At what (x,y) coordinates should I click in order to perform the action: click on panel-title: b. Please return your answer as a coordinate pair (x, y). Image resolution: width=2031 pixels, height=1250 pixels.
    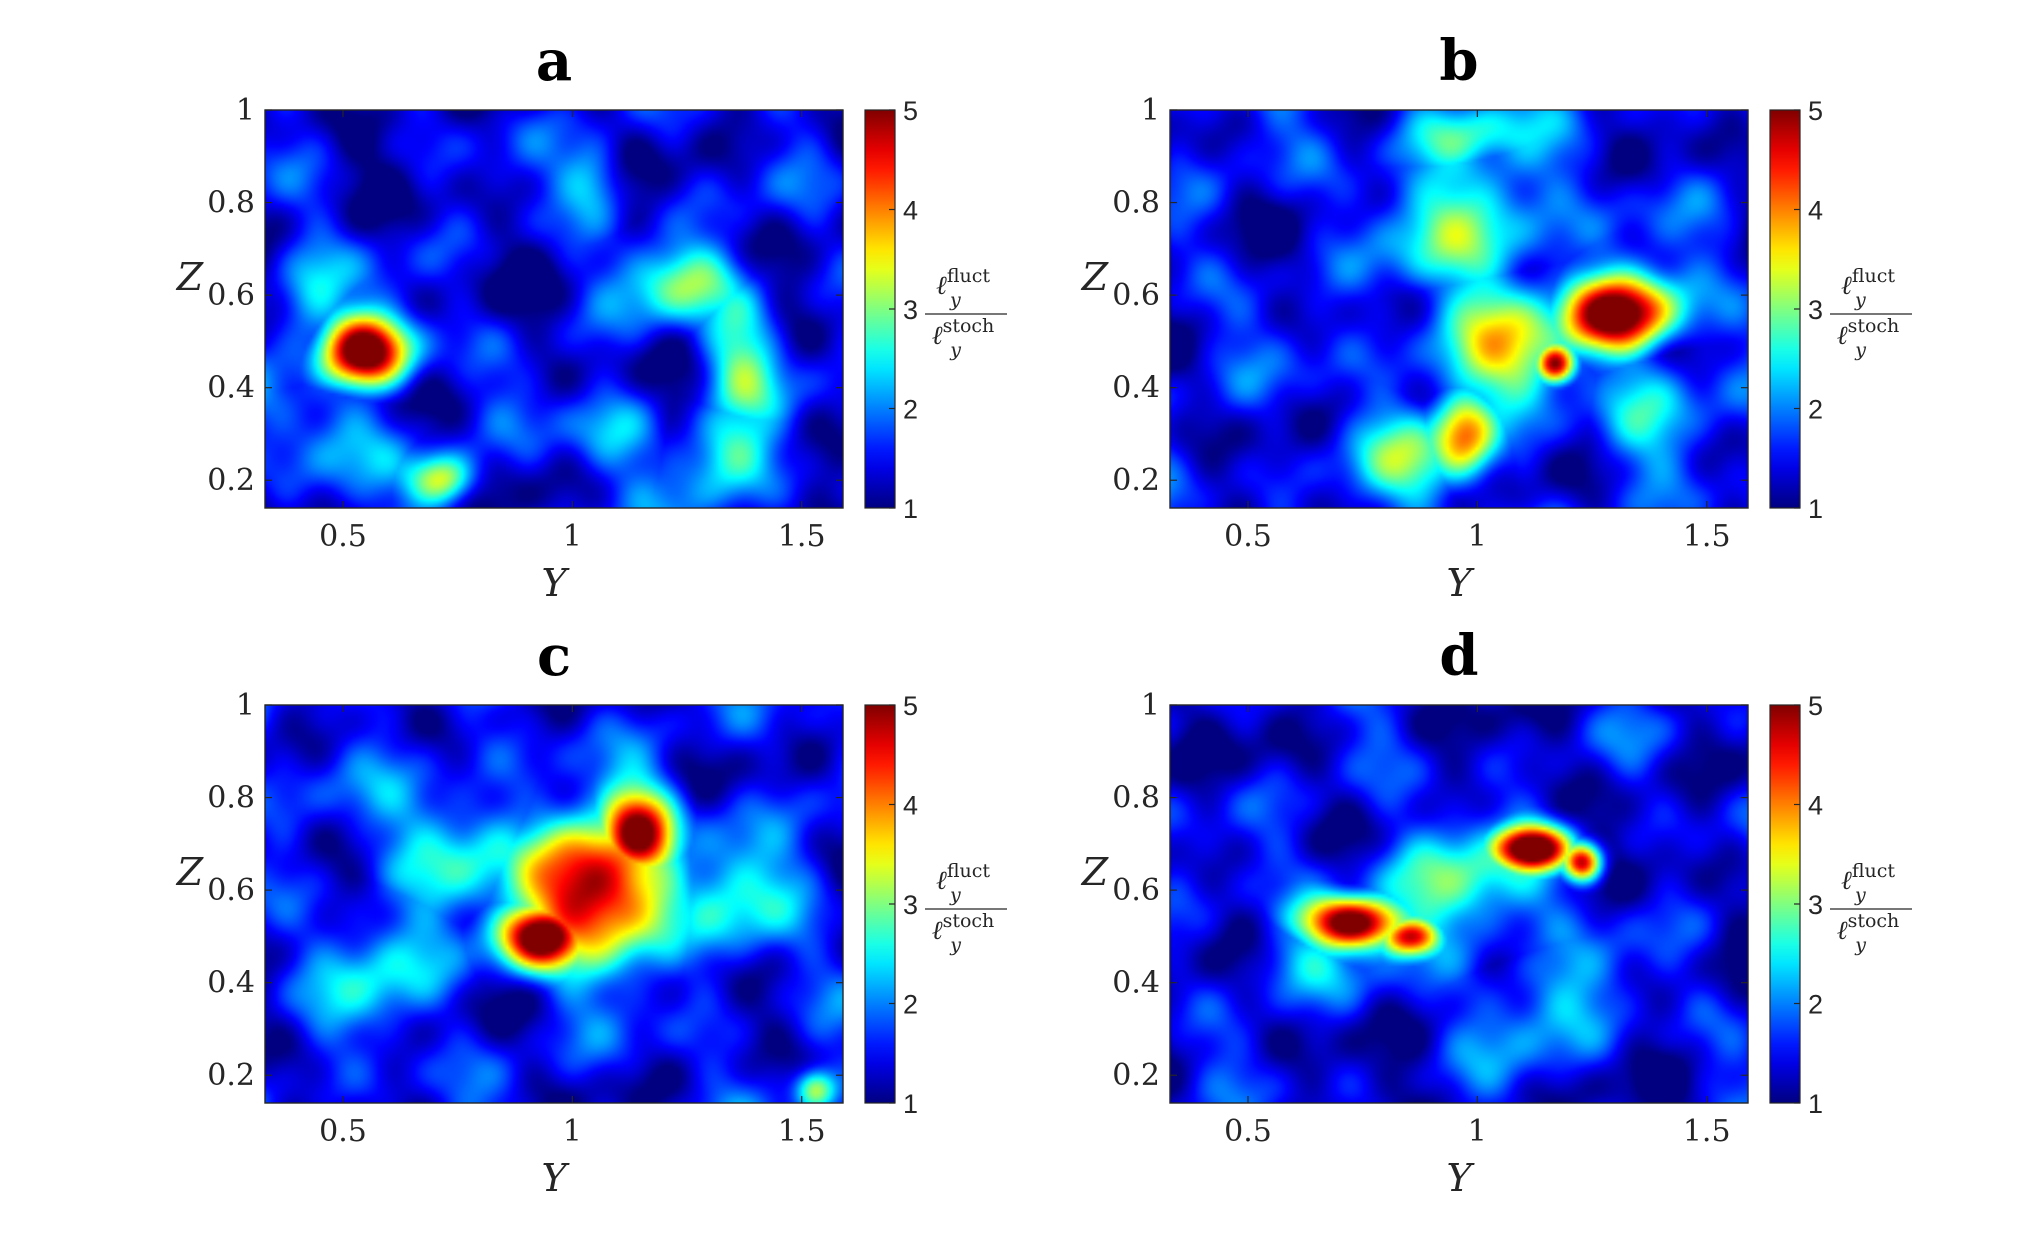
    Looking at the image, I should click on (1458, 61).